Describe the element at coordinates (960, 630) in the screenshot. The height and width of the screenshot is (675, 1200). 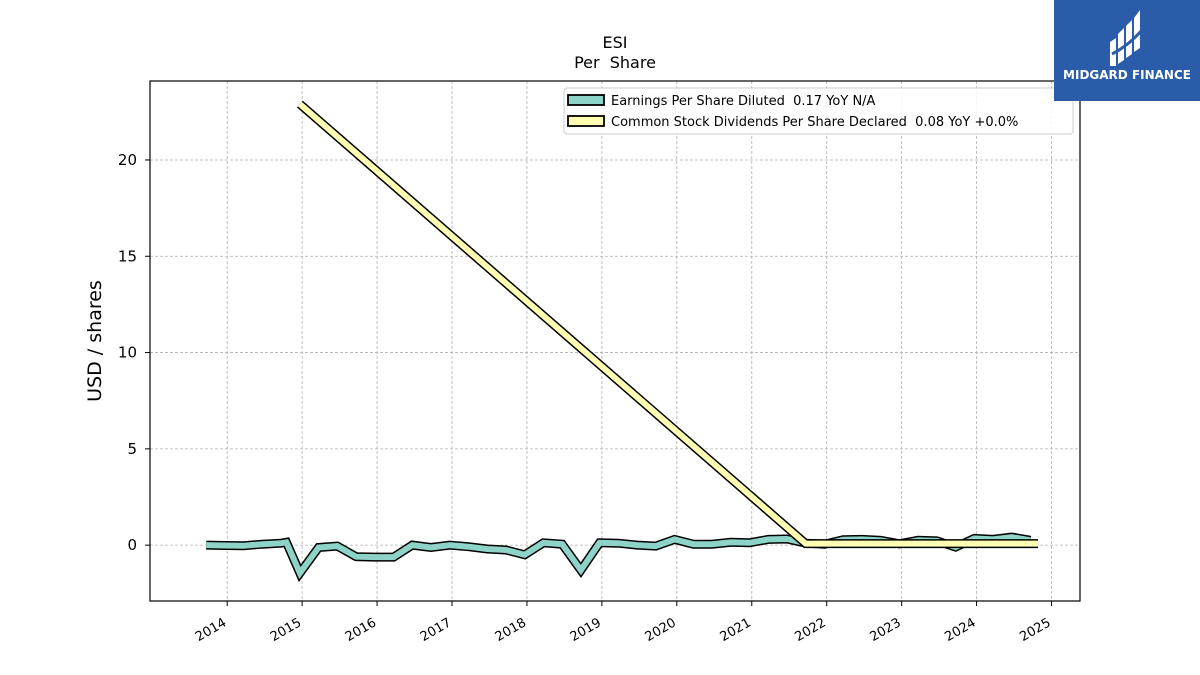
I see `x-tick-label: 2024` at that location.